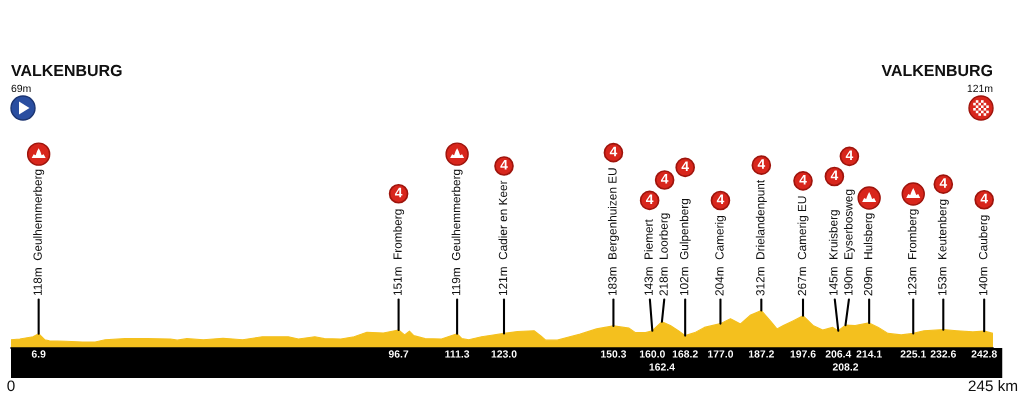 The width and height of the screenshot is (1022, 412). What do you see at coordinates (761, 354) in the screenshot?
I see `text: 187.2` at bounding box center [761, 354].